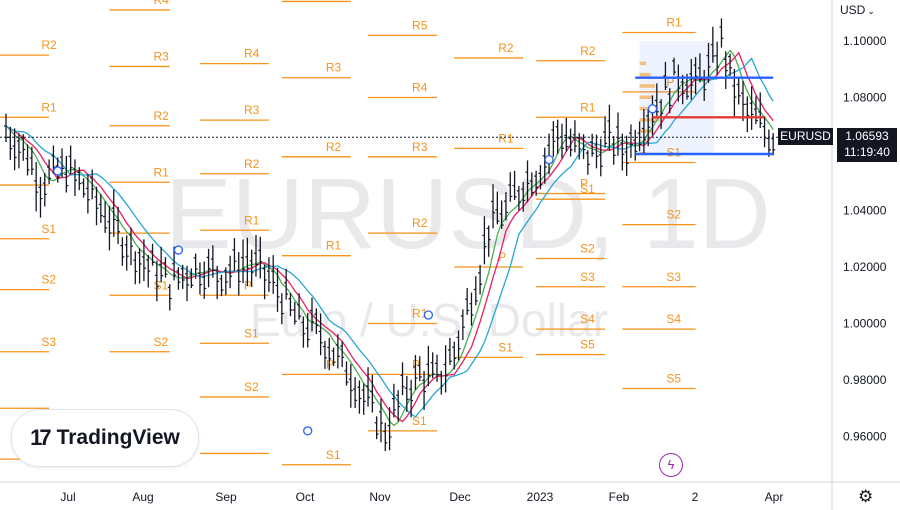 This screenshot has width=900, height=510. I want to click on last-price-label: 1.06593 11:19:40, so click(867, 145).